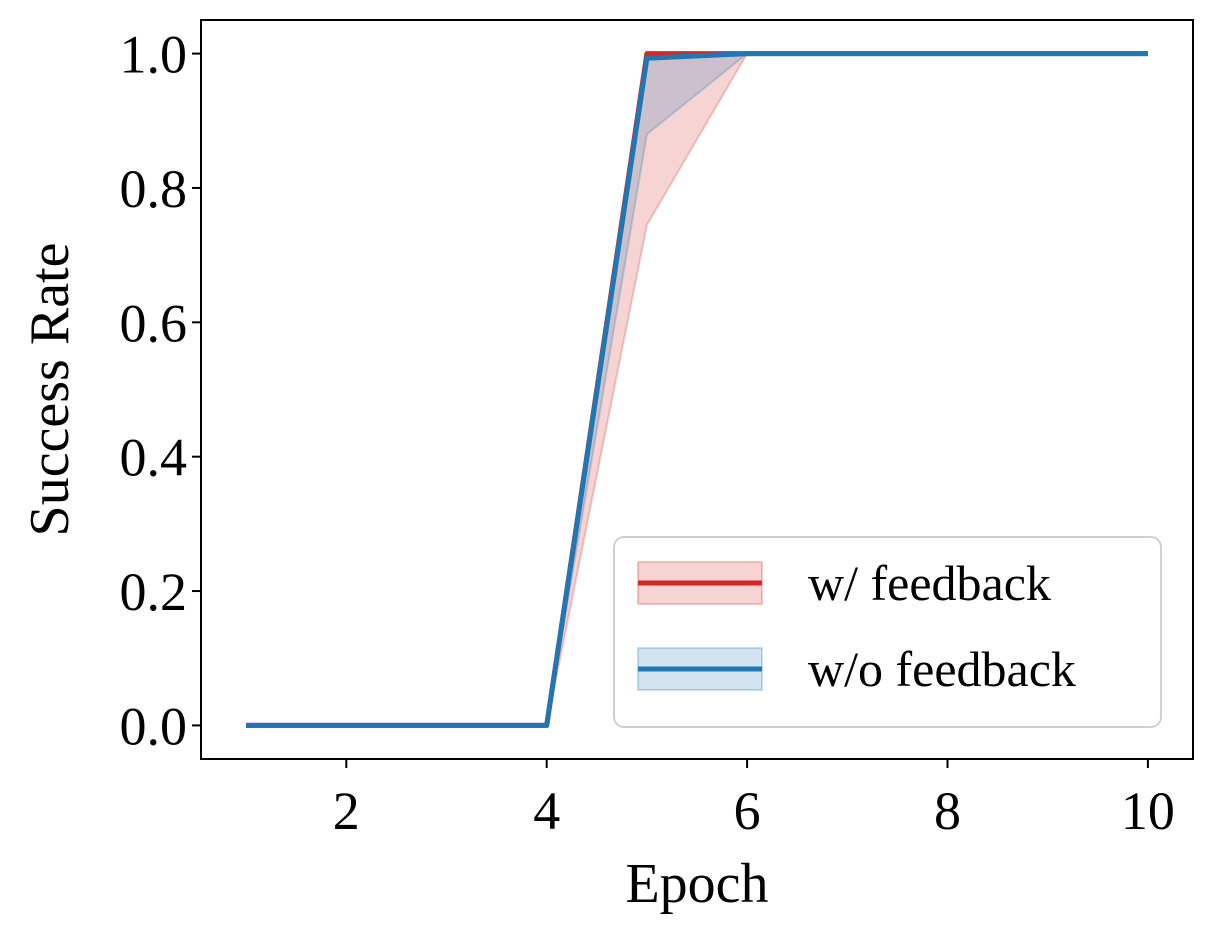  Describe the element at coordinates (346, 811) in the screenshot. I see `x-tick-label: 2` at that location.